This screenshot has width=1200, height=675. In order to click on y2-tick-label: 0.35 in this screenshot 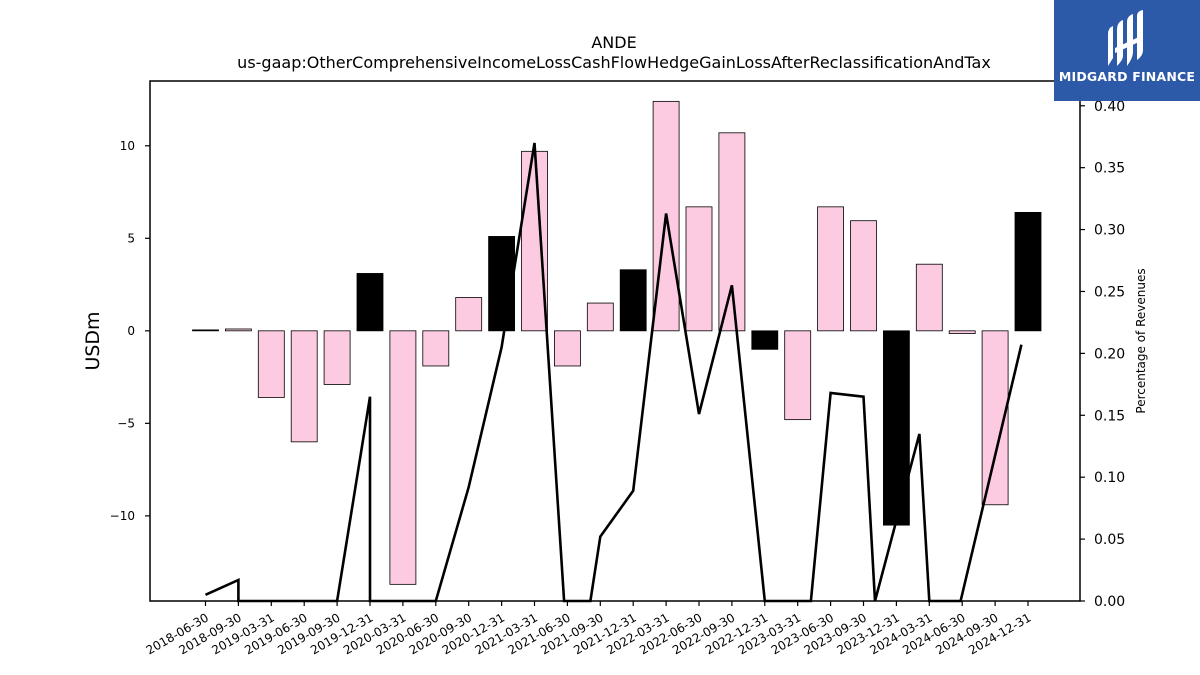, I will do `click(1109, 169)`.